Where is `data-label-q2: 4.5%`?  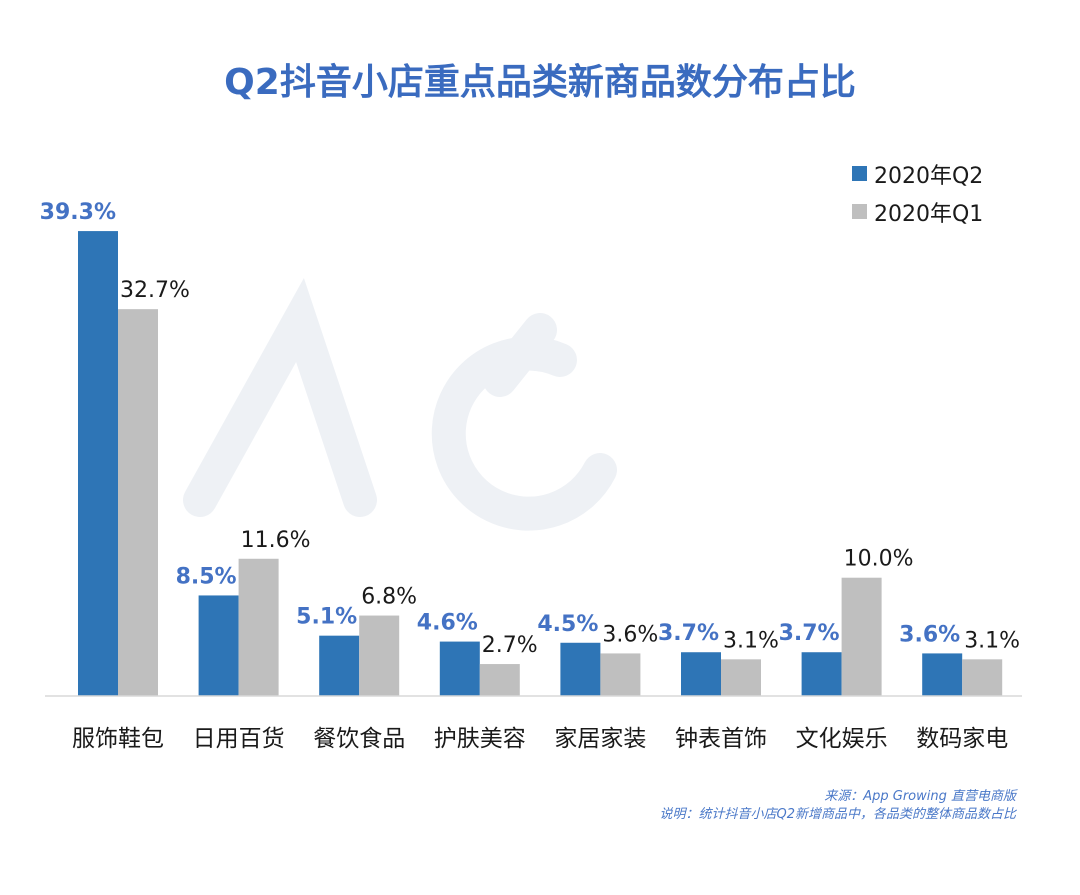
data-label-q2: 4.5% is located at coordinates (567, 624).